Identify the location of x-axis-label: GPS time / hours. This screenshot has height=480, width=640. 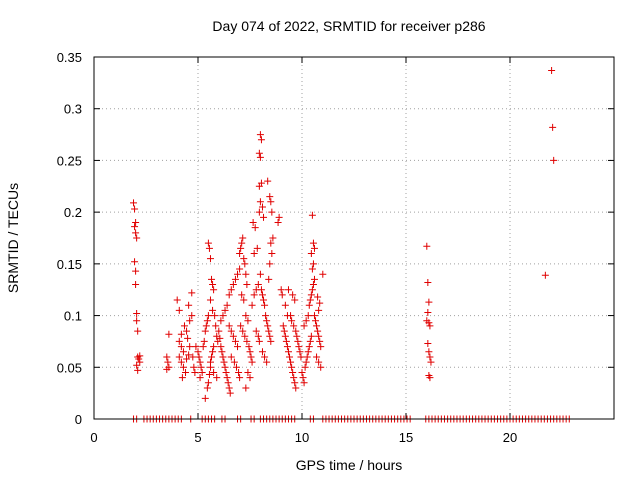
(349, 465).